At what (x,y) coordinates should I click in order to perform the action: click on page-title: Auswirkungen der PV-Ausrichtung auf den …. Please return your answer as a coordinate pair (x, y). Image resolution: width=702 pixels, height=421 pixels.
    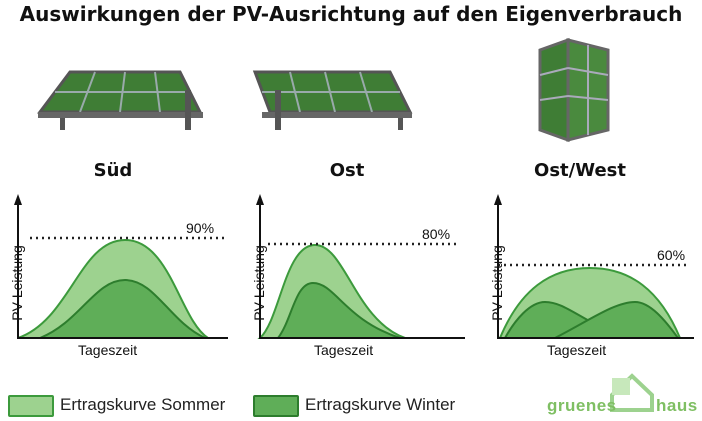
    Looking at the image, I should click on (351, 14).